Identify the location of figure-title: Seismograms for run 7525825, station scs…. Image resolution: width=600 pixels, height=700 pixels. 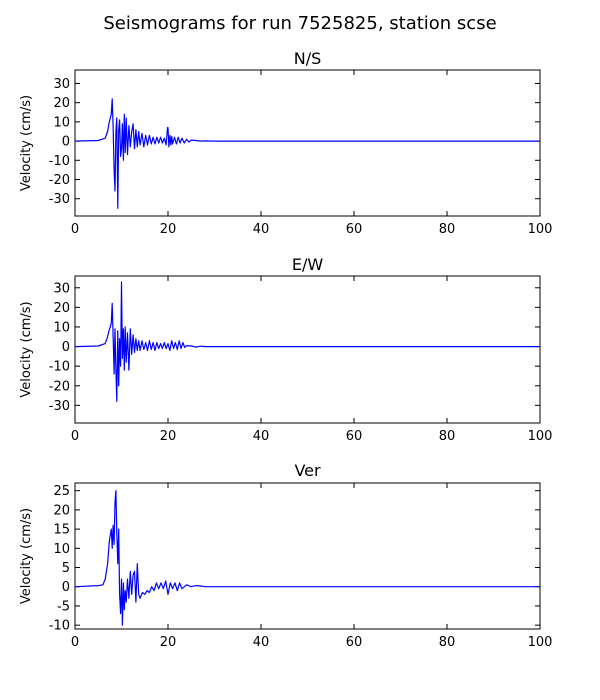
(299, 23).